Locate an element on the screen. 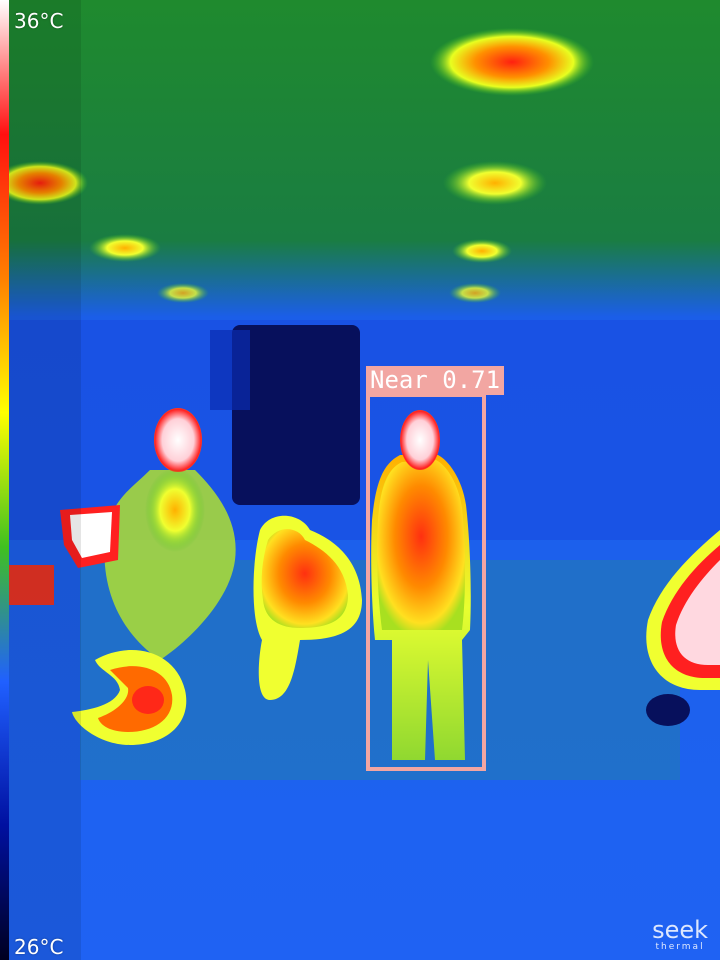 The height and width of the screenshot is (960, 720). dark-doorway is located at coordinates (296, 415).